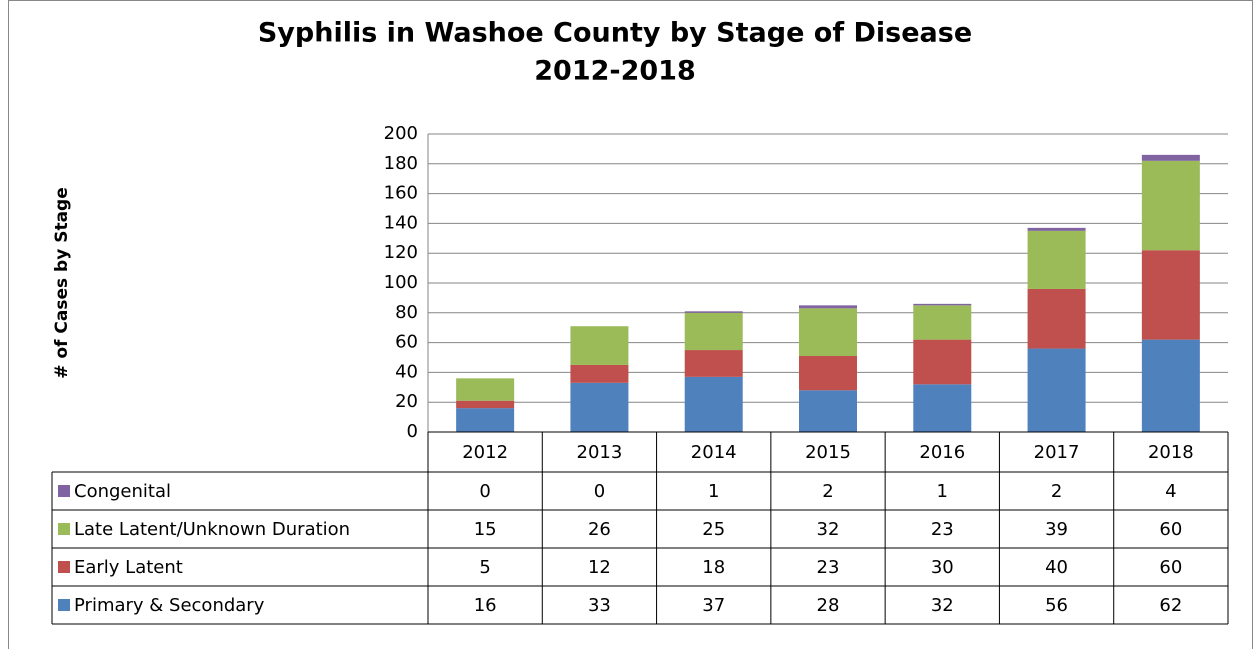 This screenshot has width=1254, height=649. What do you see at coordinates (1056, 529) in the screenshot?
I see `table-value: 39` at bounding box center [1056, 529].